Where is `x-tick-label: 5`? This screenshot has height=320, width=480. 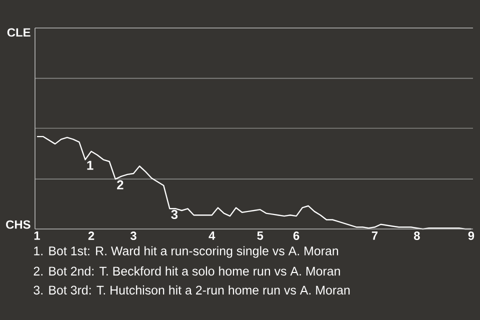
x-tick-label: 5 is located at coordinates (260, 236).